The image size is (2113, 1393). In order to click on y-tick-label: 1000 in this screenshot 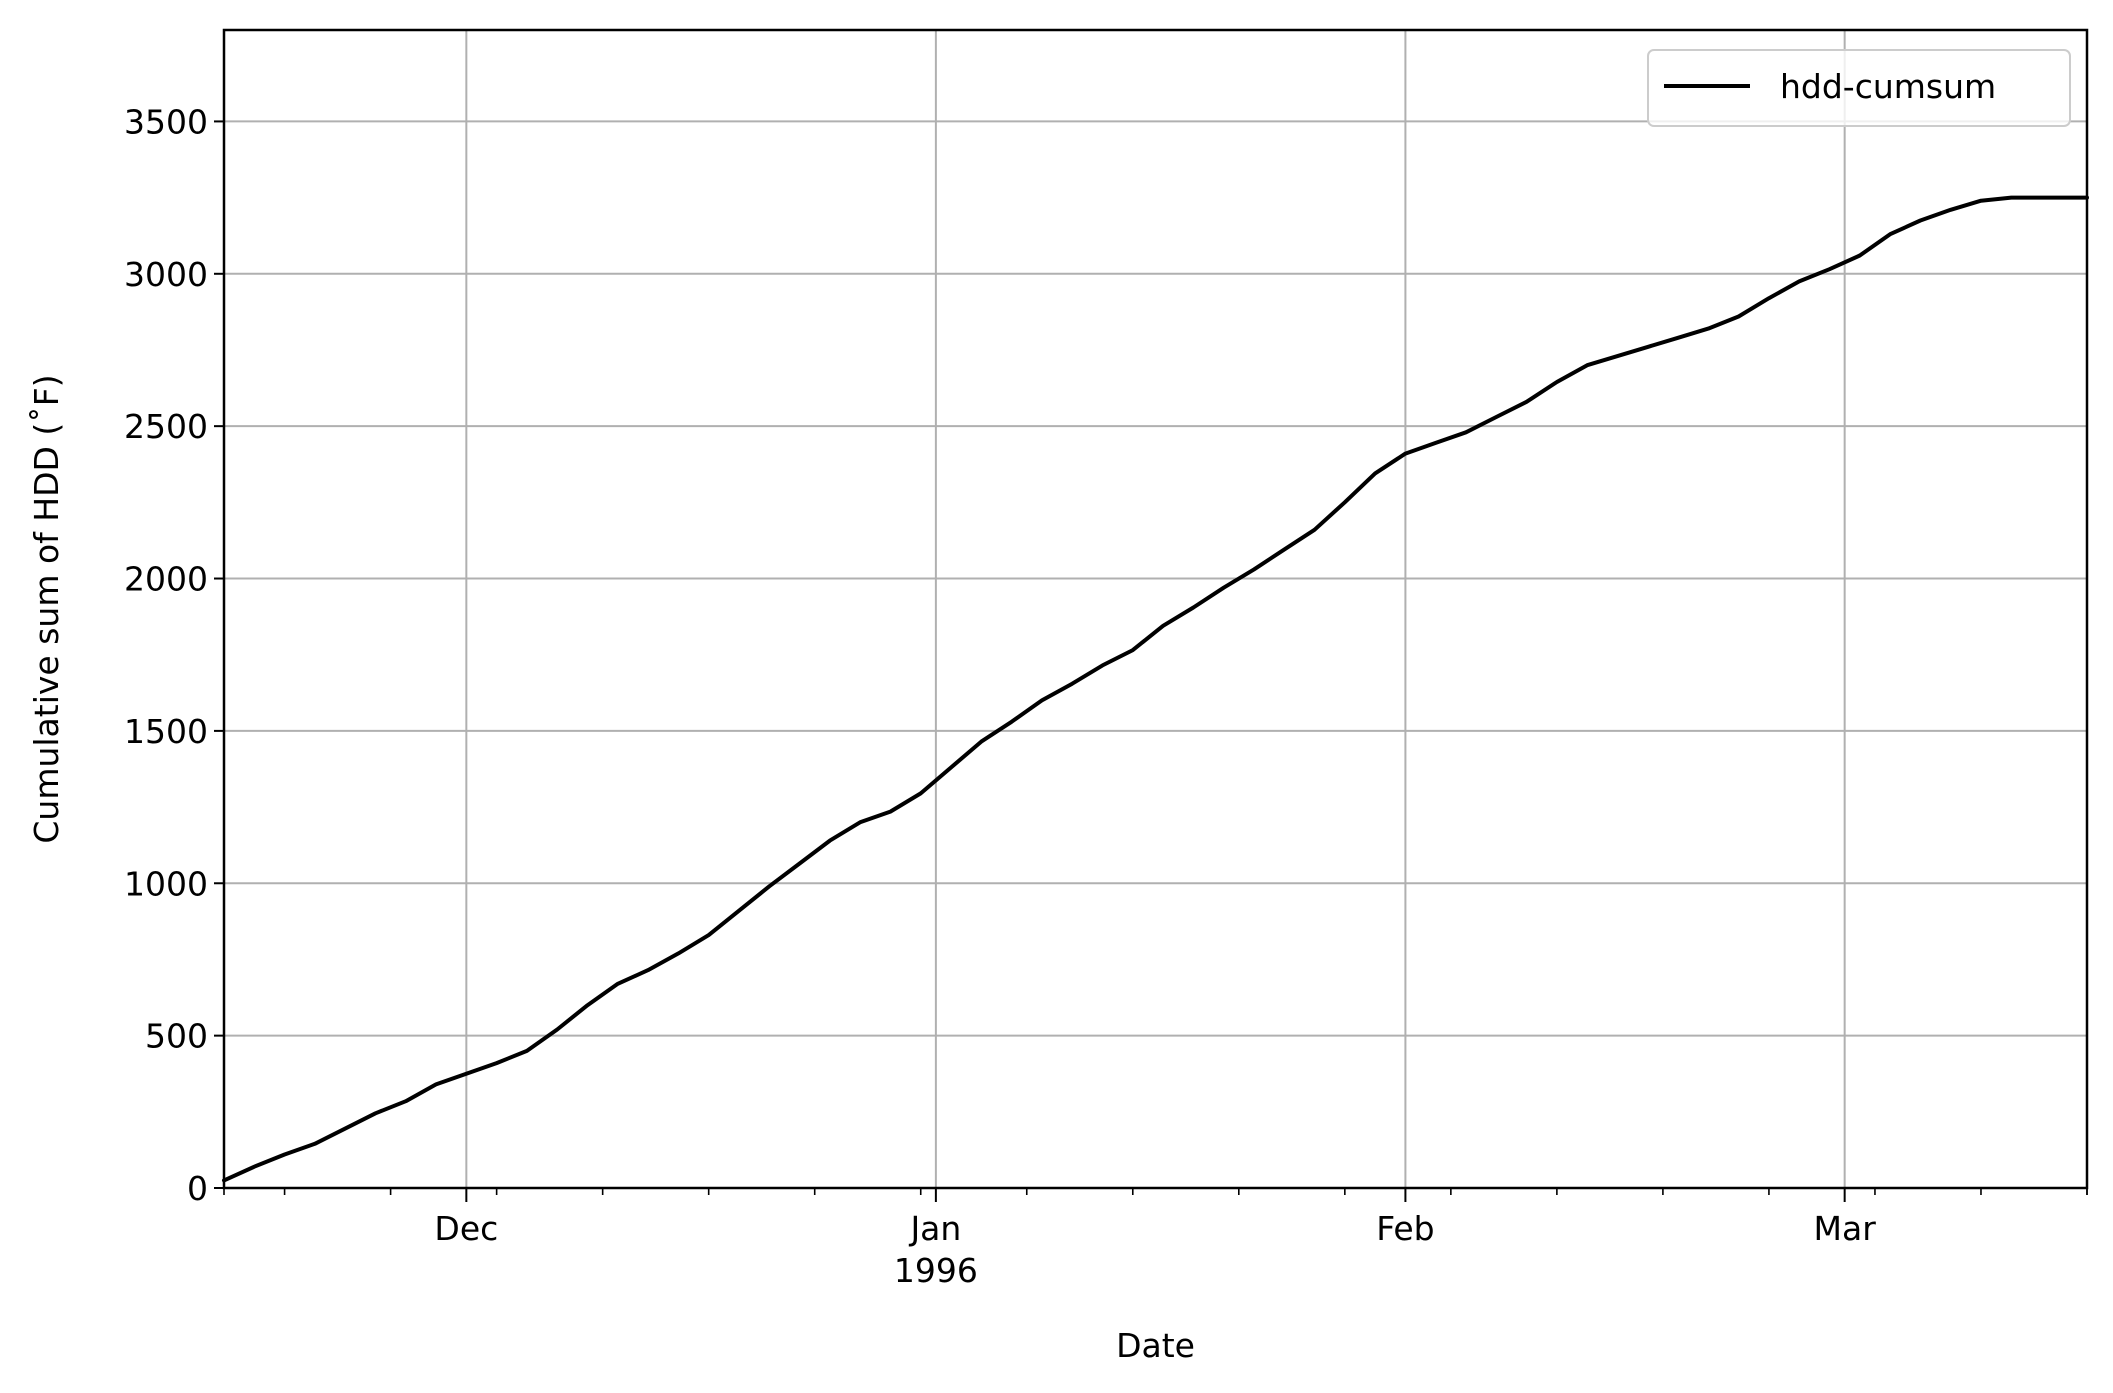, I will do `click(166, 883)`.